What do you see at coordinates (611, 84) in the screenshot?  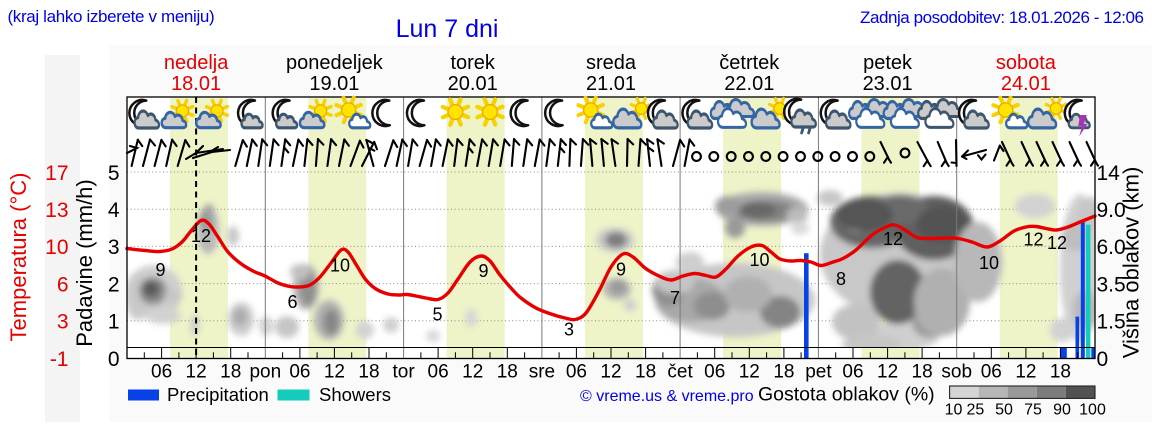 I see `svg-text: 21.01` at bounding box center [611, 84].